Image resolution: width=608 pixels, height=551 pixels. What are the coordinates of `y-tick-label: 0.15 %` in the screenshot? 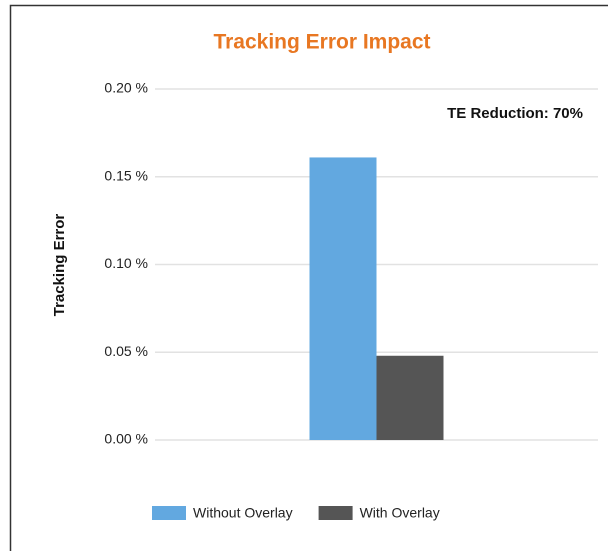 It's located at (126, 175).